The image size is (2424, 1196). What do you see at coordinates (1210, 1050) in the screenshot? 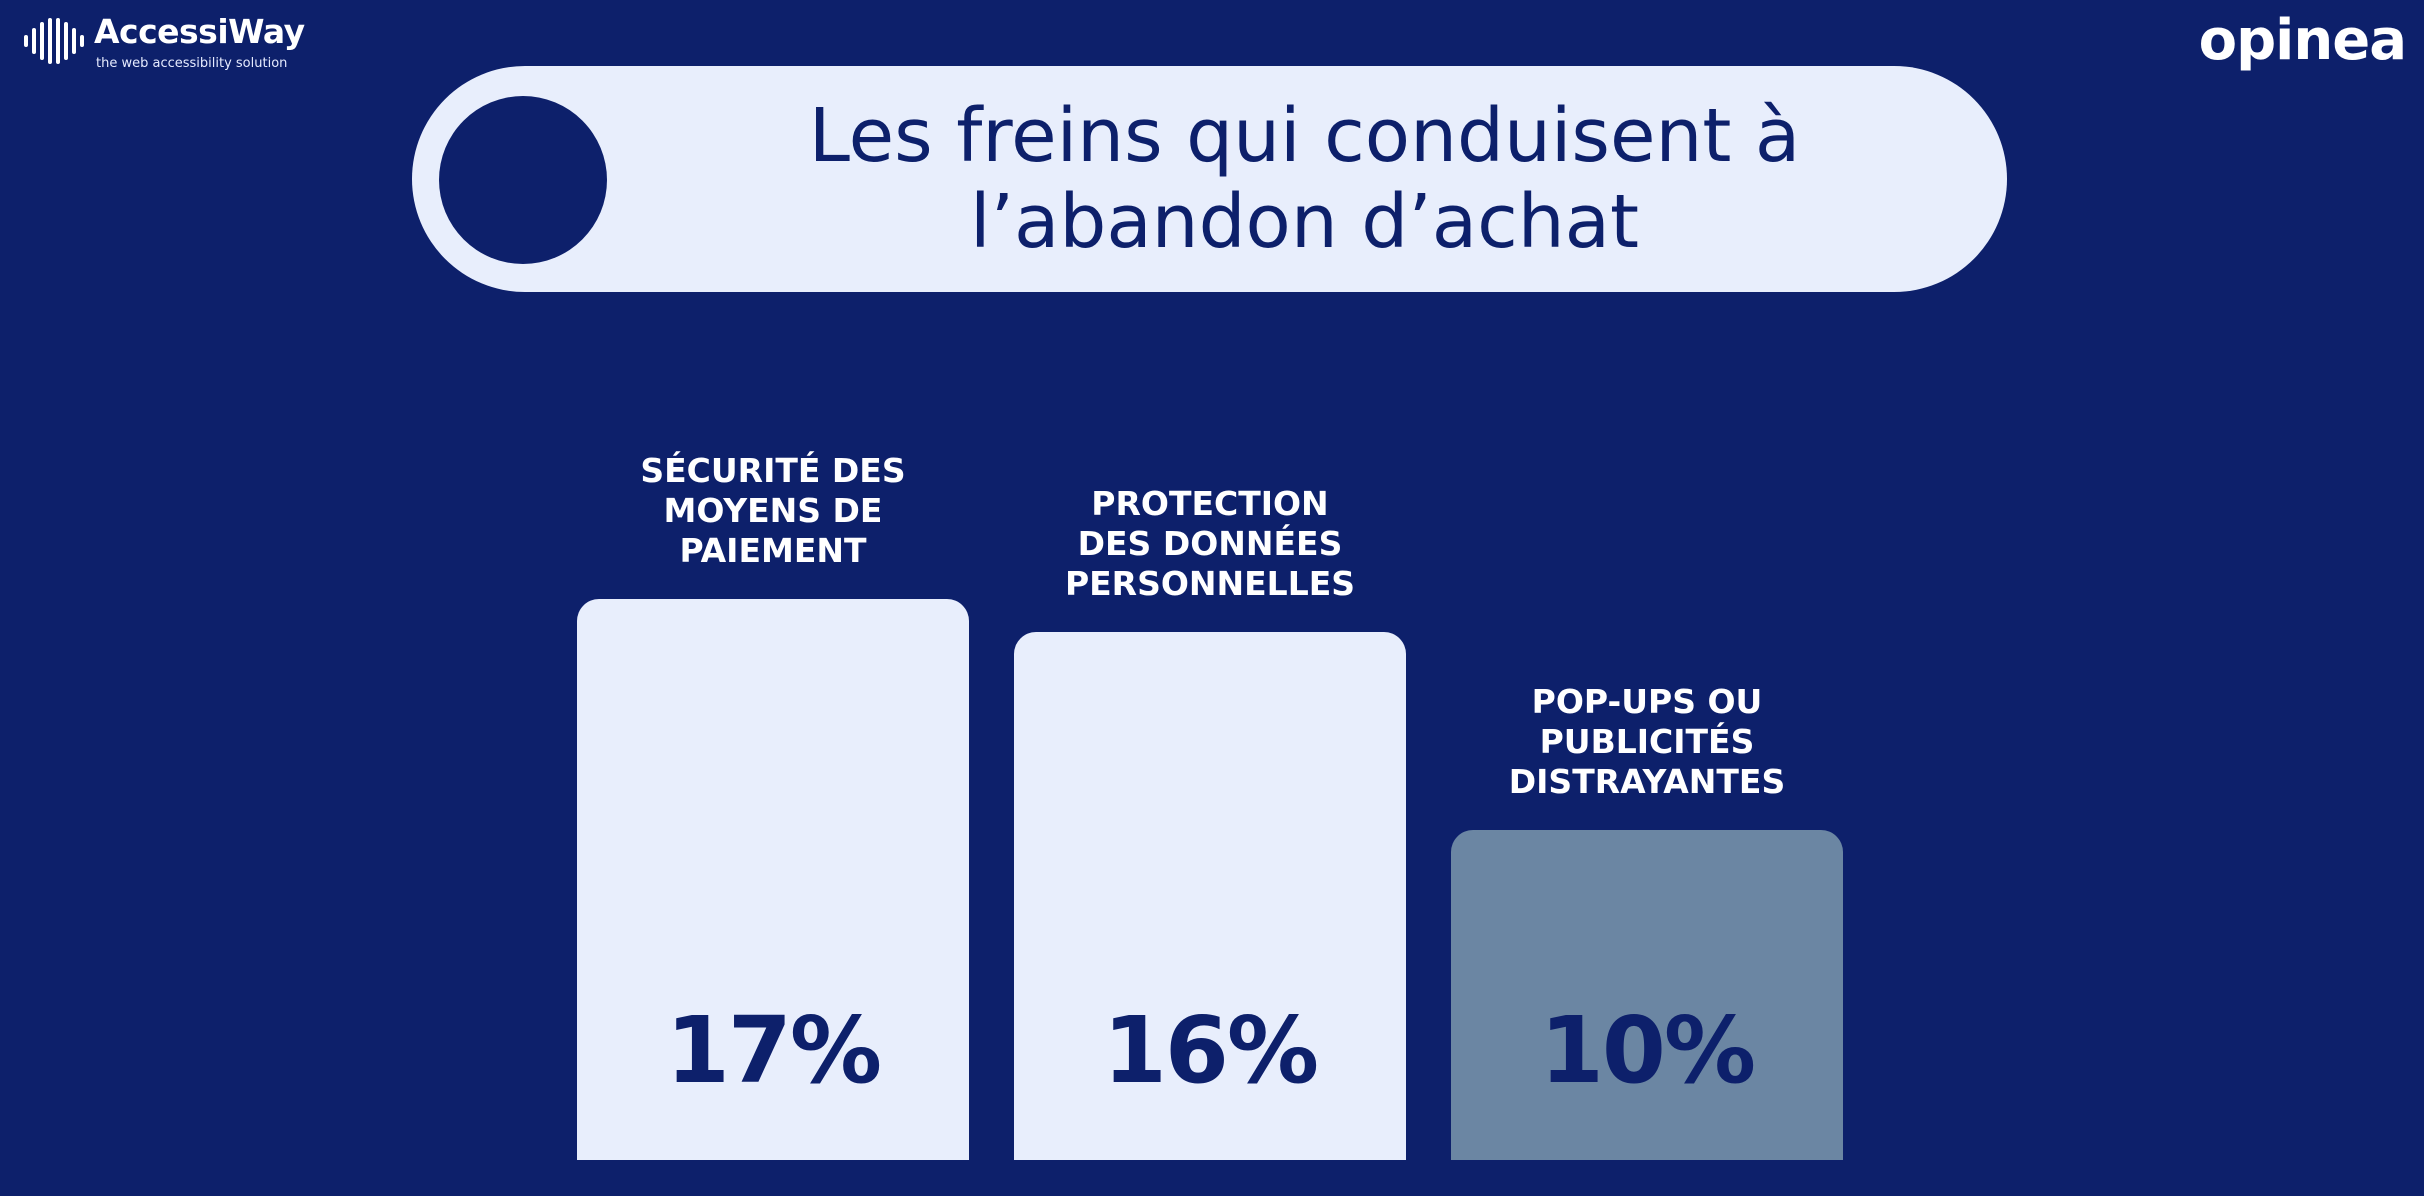
I see `bar-value-label: 16%` at bounding box center [1210, 1050].